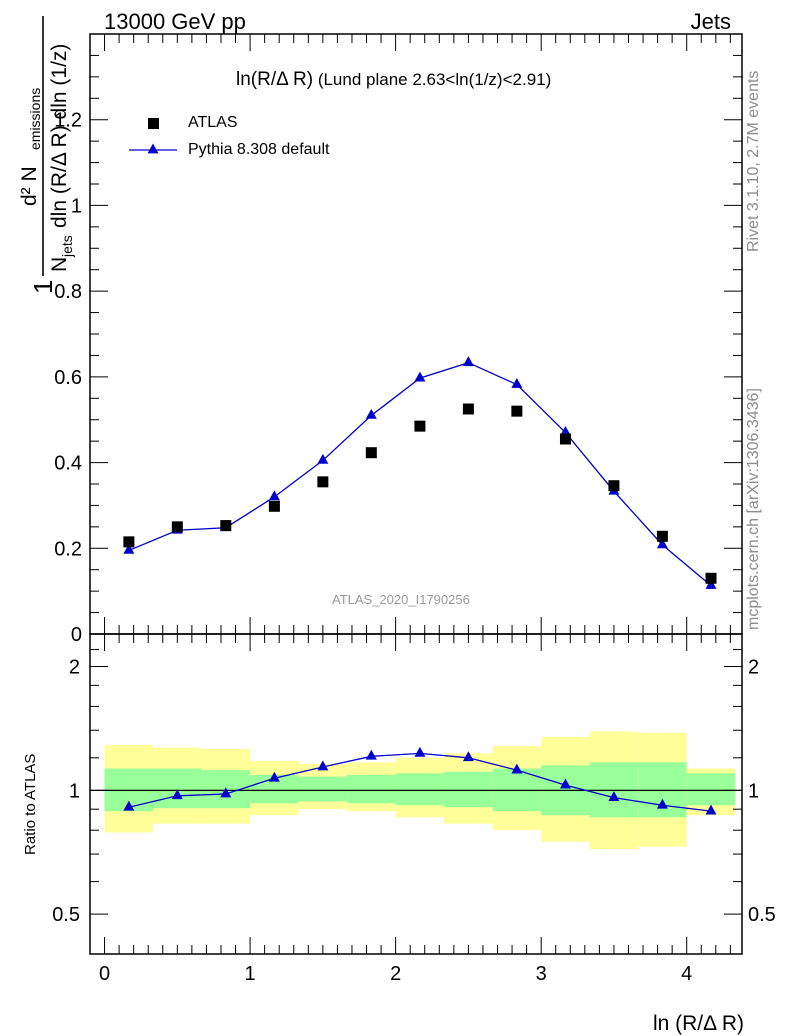 Image resolution: width=786 pixels, height=1036 pixels. I want to click on legend-label-atlas: ATLAS, so click(213, 122).